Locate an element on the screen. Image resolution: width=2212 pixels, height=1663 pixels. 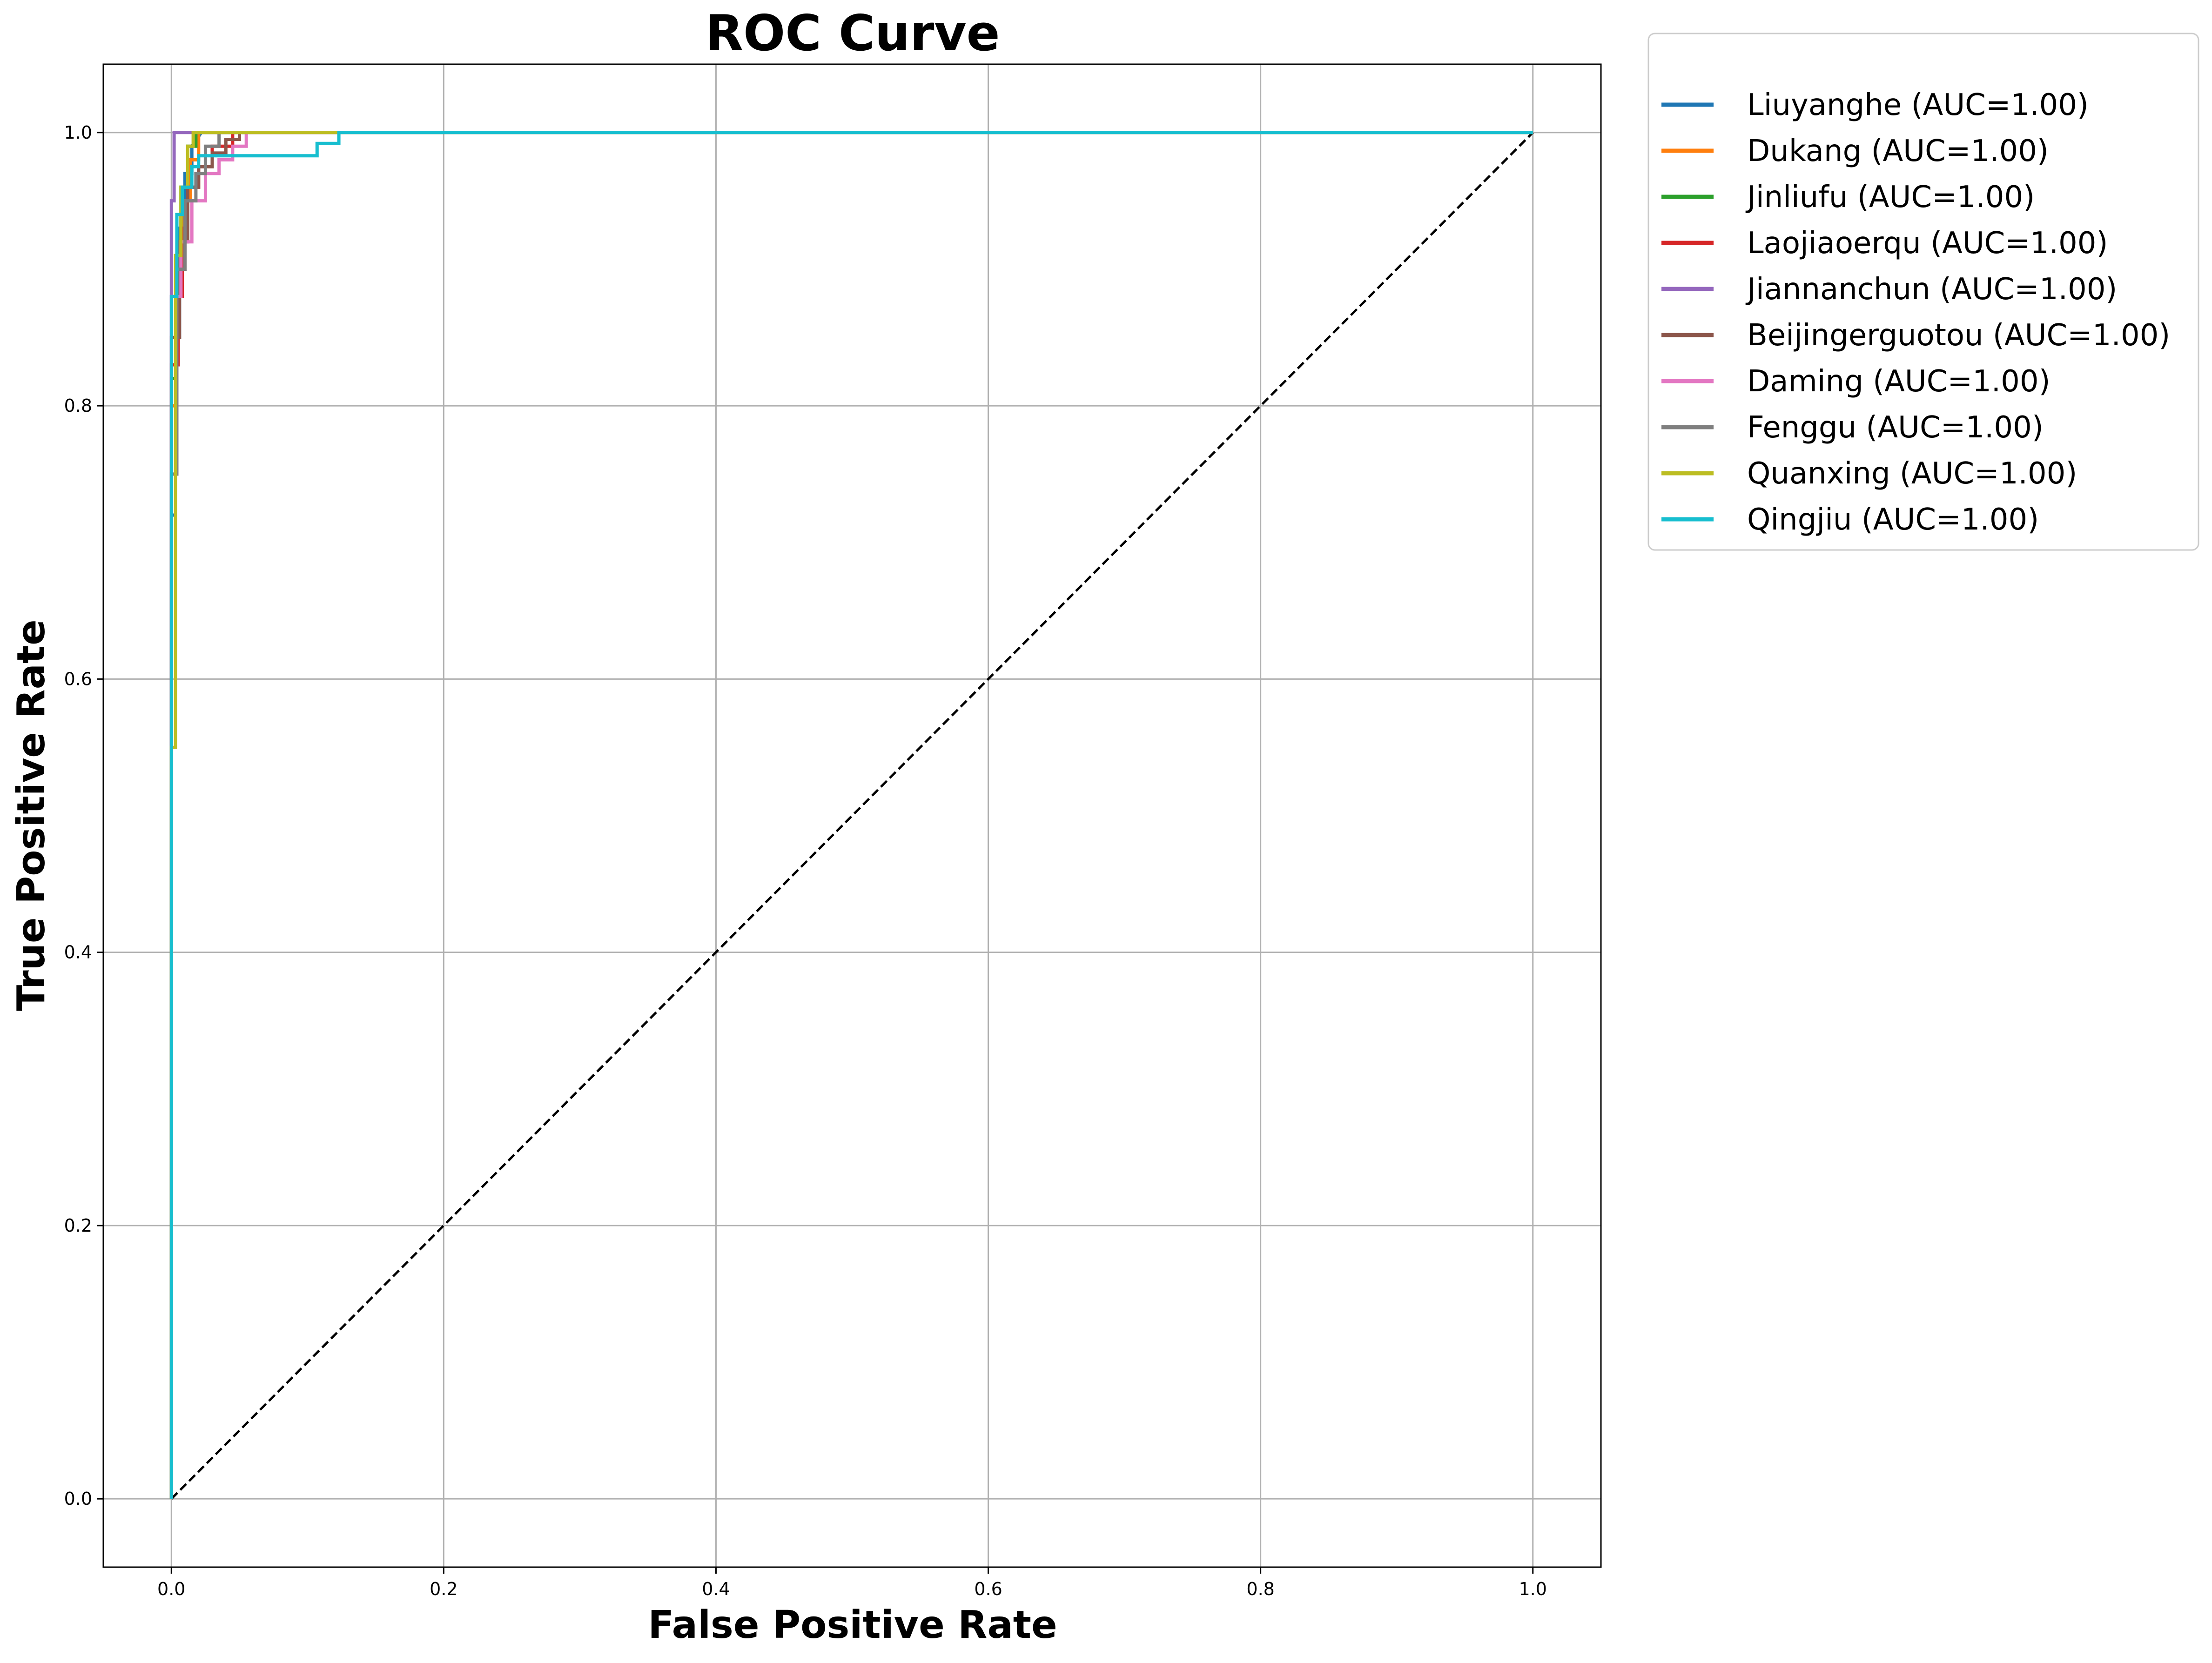
y-tick-label: 0.4 is located at coordinates (78, 952).